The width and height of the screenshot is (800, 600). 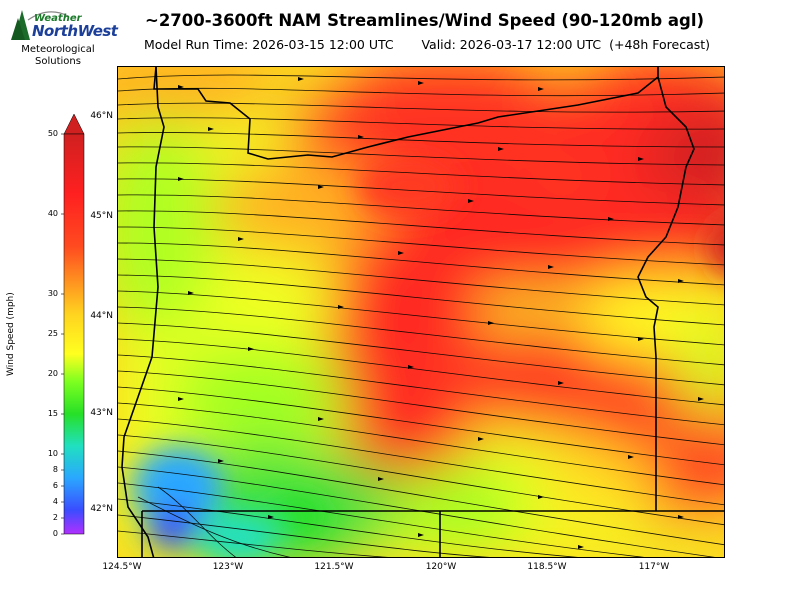 I want to click on colorbar-tick: 0, so click(x=55, y=533).